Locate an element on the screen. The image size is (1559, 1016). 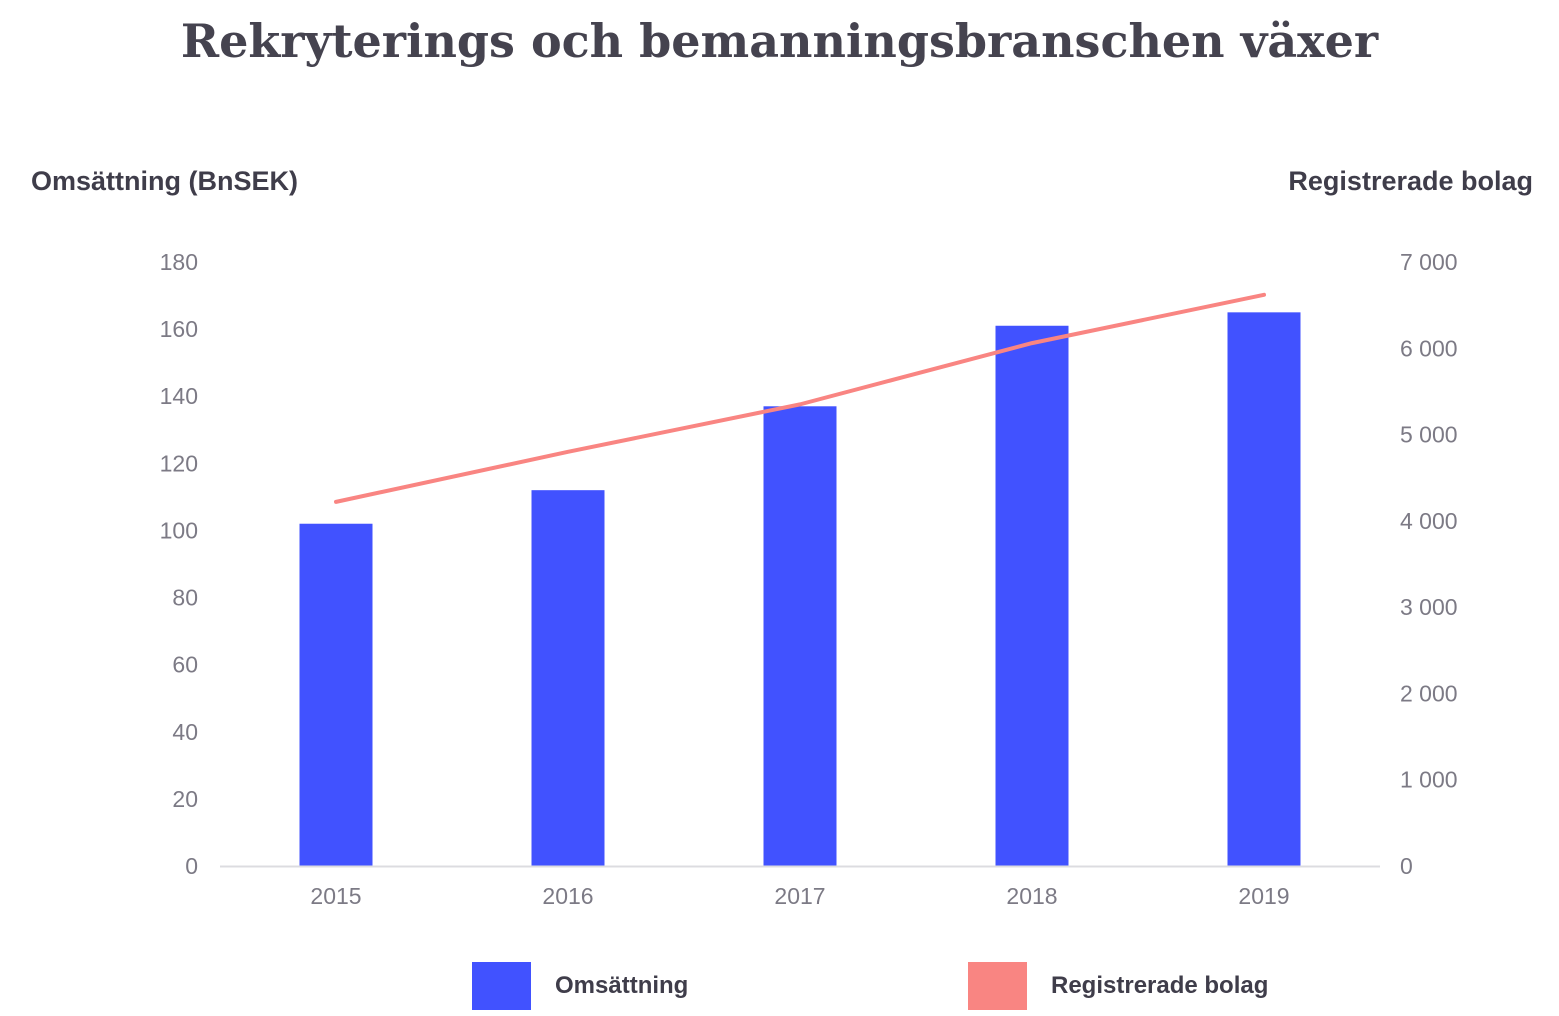
x-axis-ticks: 2015 2016 2017 2018 2019 is located at coordinates (799, 896).